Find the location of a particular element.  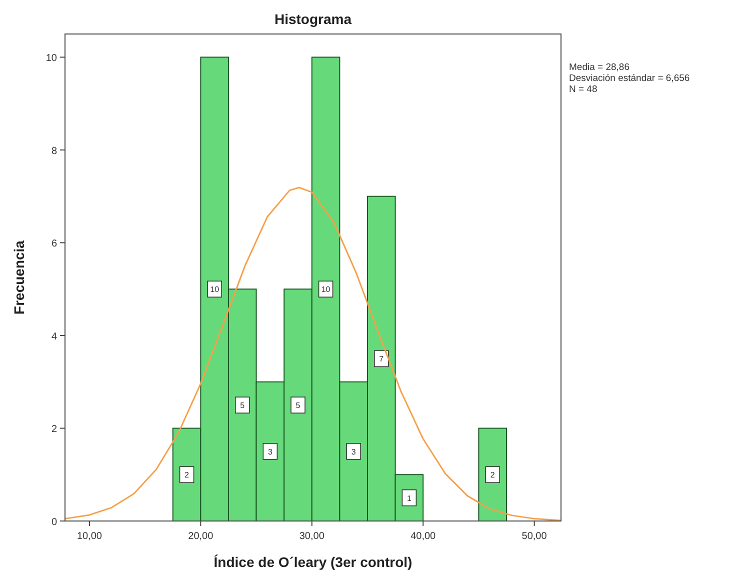

x-tick-label: 40,00 is located at coordinates (423, 536).